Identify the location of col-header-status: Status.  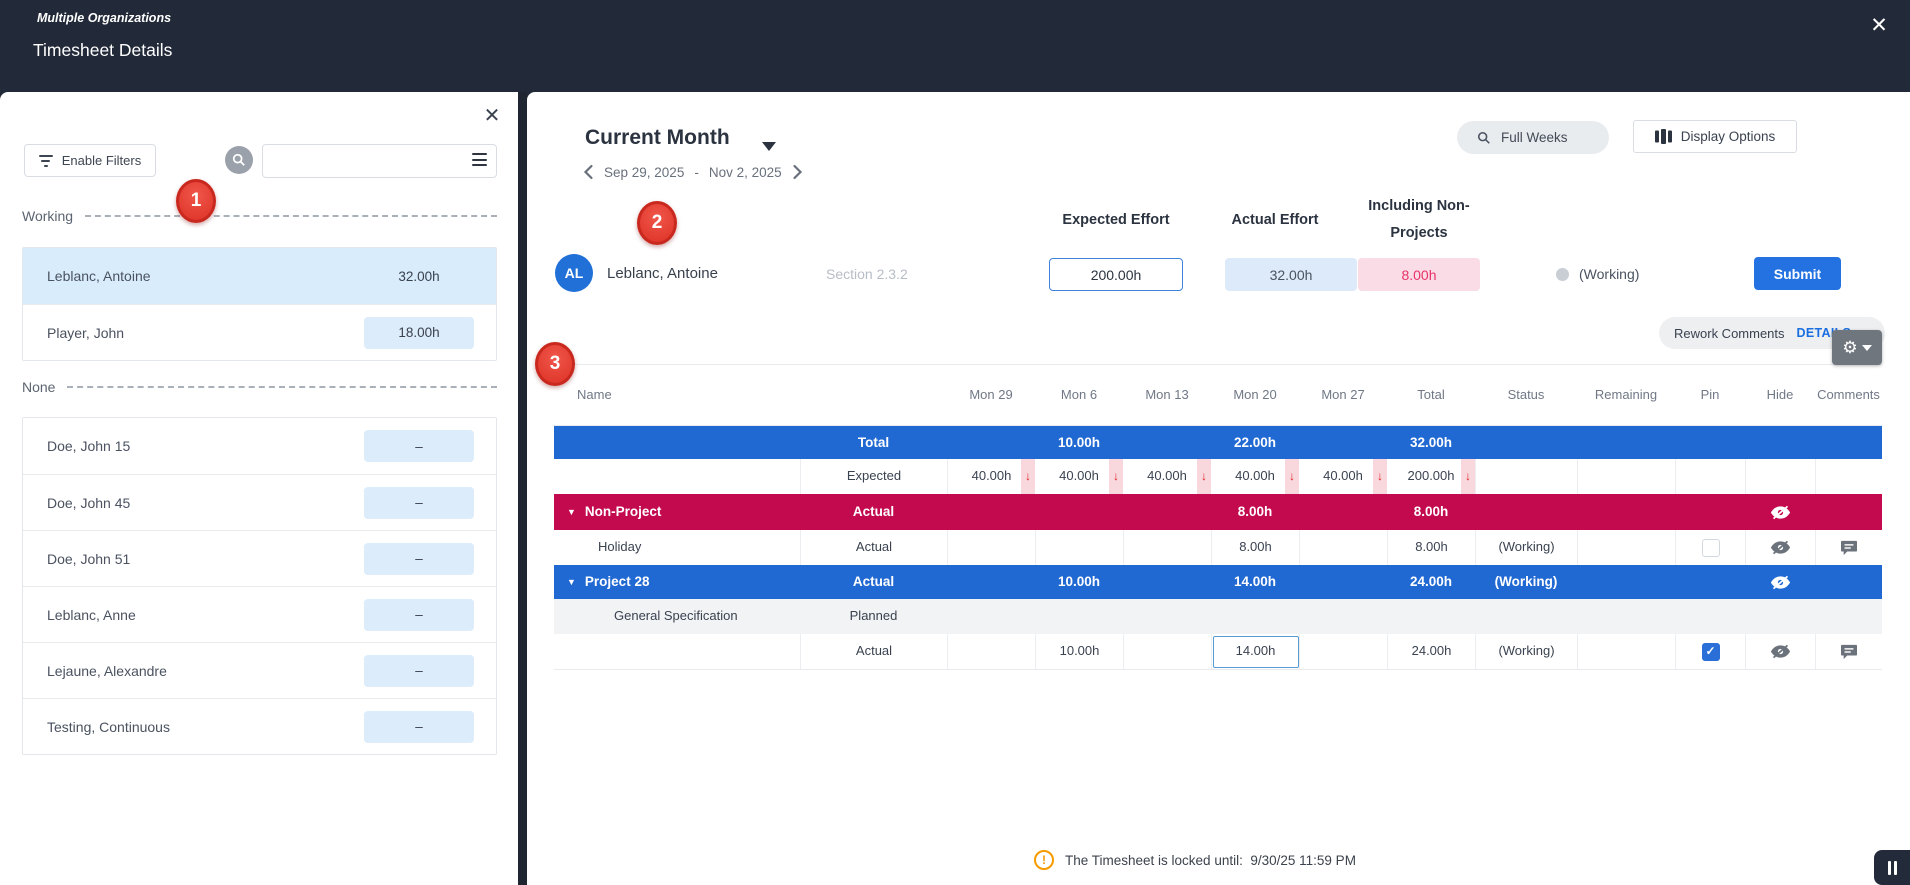
(1526, 394).